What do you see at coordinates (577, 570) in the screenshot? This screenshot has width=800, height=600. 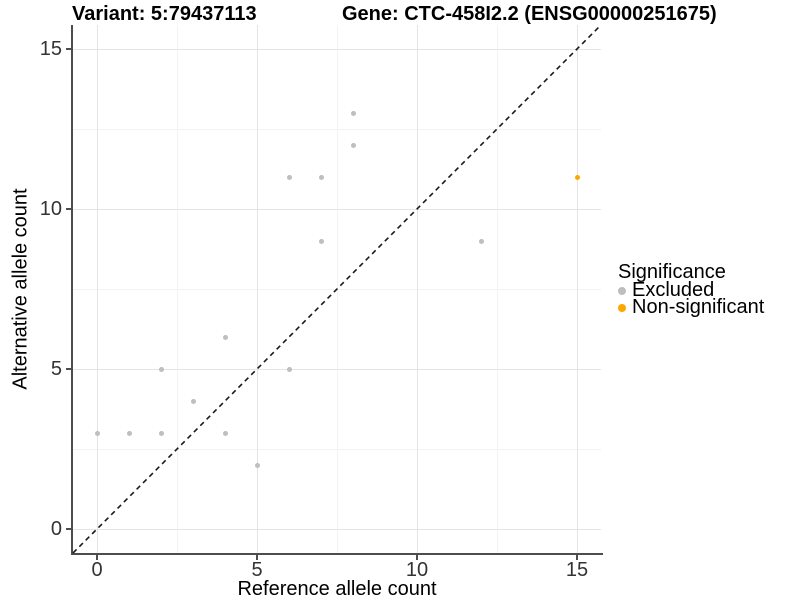 I see `x-tick-label: 15` at bounding box center [577, 570].